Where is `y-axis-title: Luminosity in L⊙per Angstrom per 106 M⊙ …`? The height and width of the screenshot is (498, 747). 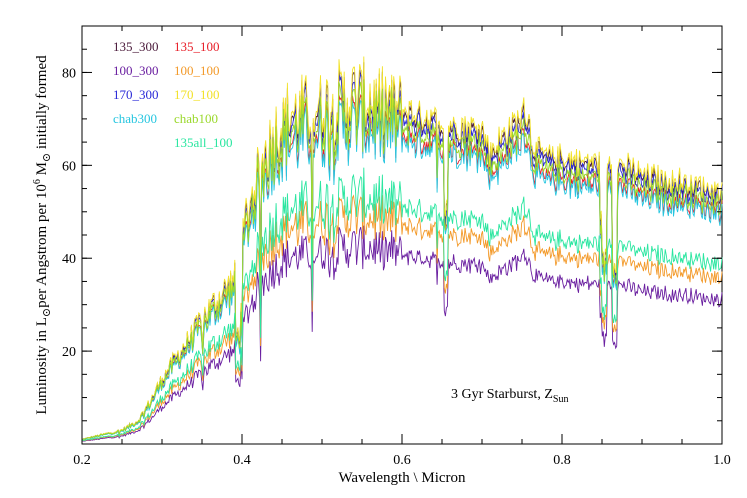 y-axis-title: Luminosity in L⊙per Angstrom per 106 M⊙ … is located at coordinates (42, 235).